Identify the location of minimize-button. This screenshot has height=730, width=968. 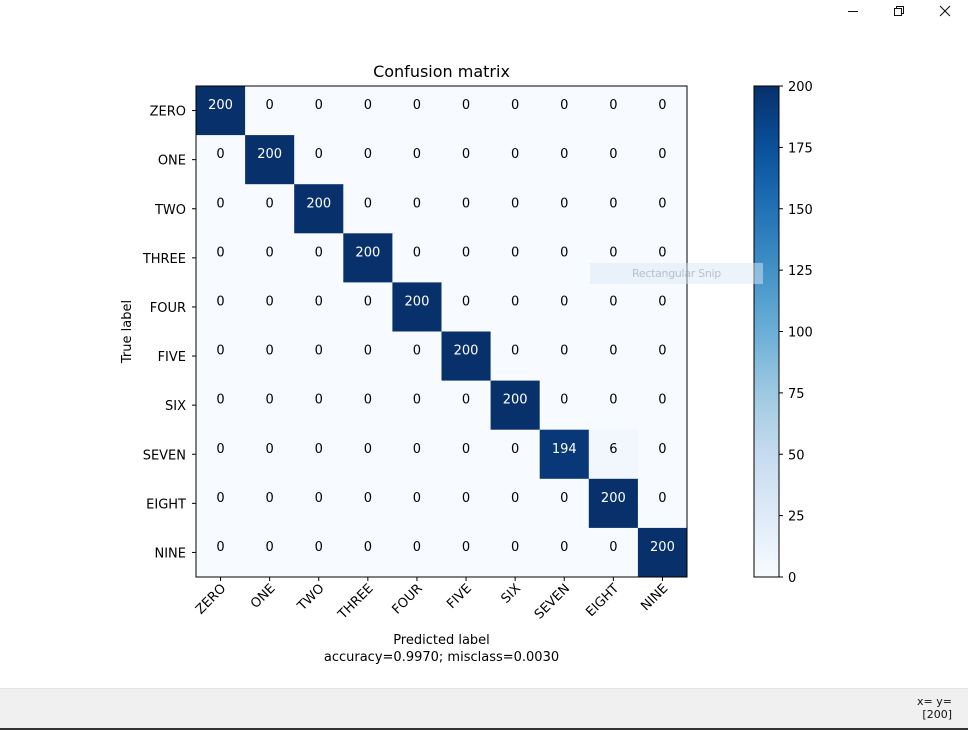
(853, 11).